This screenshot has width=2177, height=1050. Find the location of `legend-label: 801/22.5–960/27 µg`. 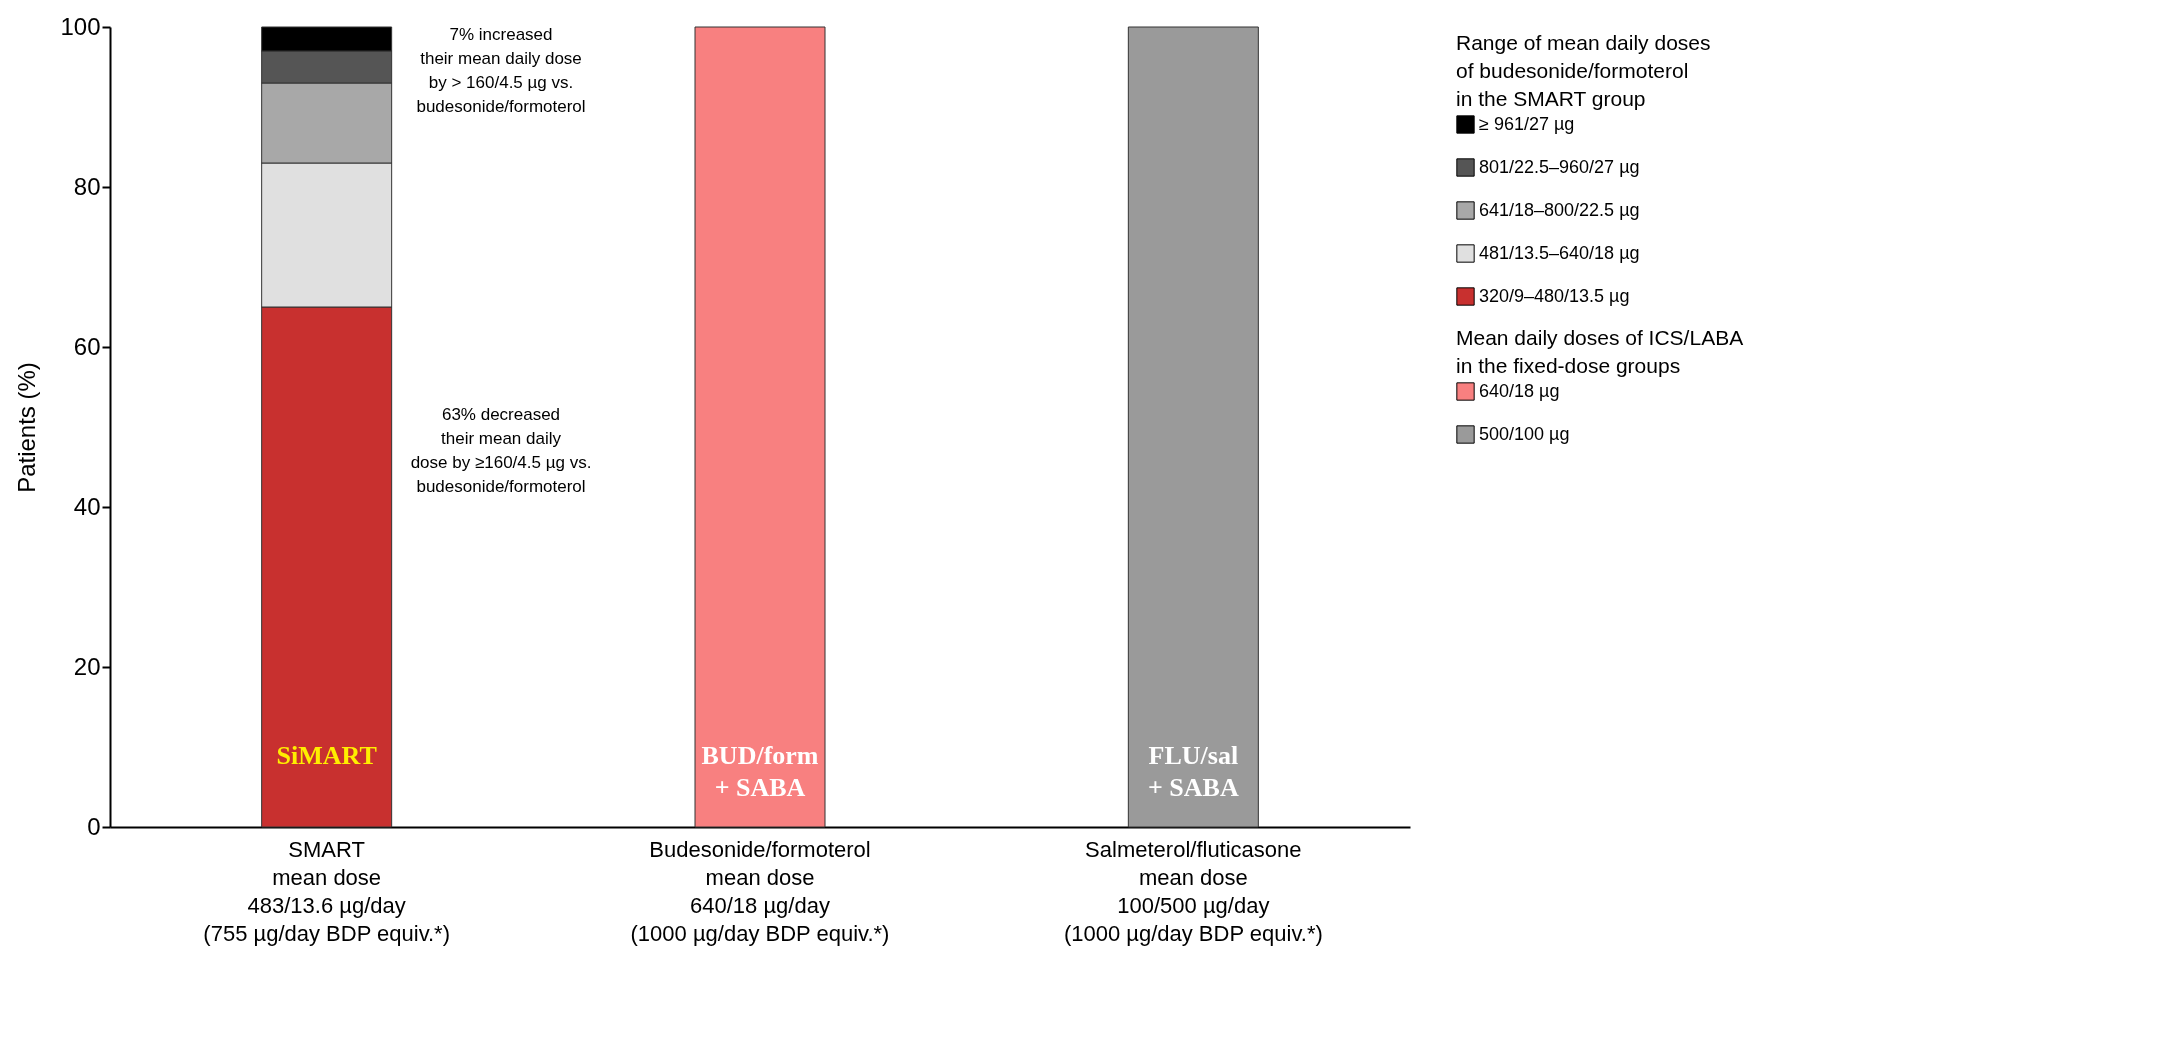

legend-label: 801/22.5–960/27 µg is located at coordinates (1559, 166).